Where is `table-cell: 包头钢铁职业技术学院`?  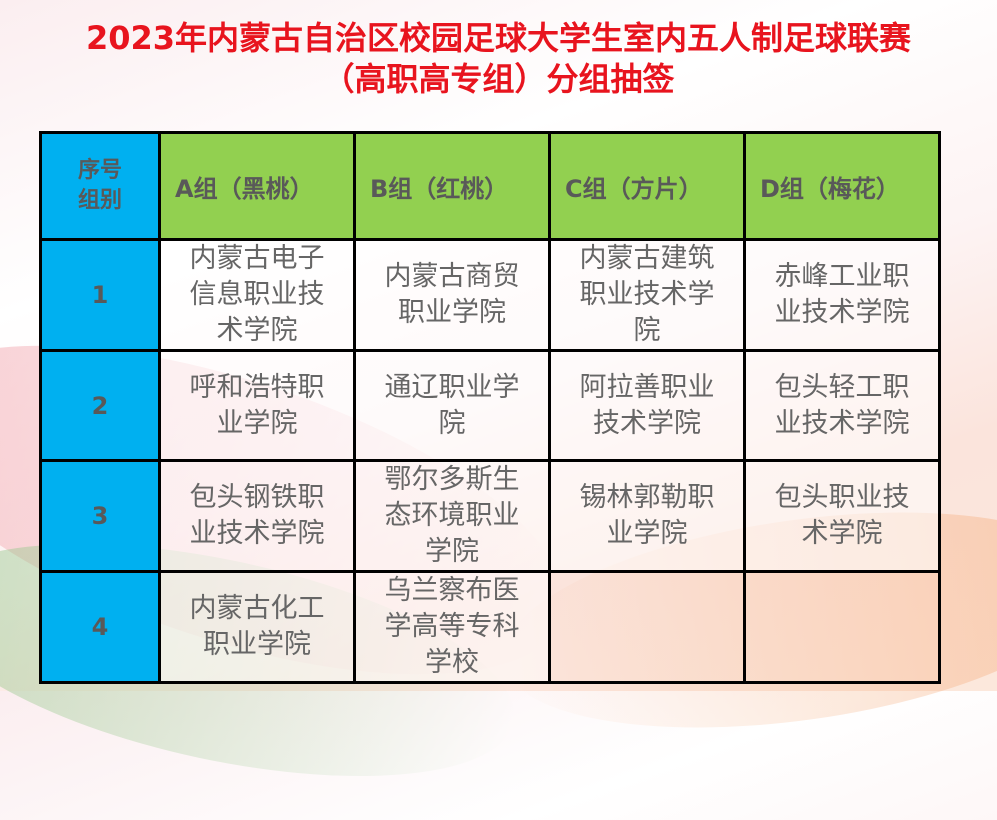 table-cell: 包头钢铁职业技术学院 is located at coordinates (257, 516).